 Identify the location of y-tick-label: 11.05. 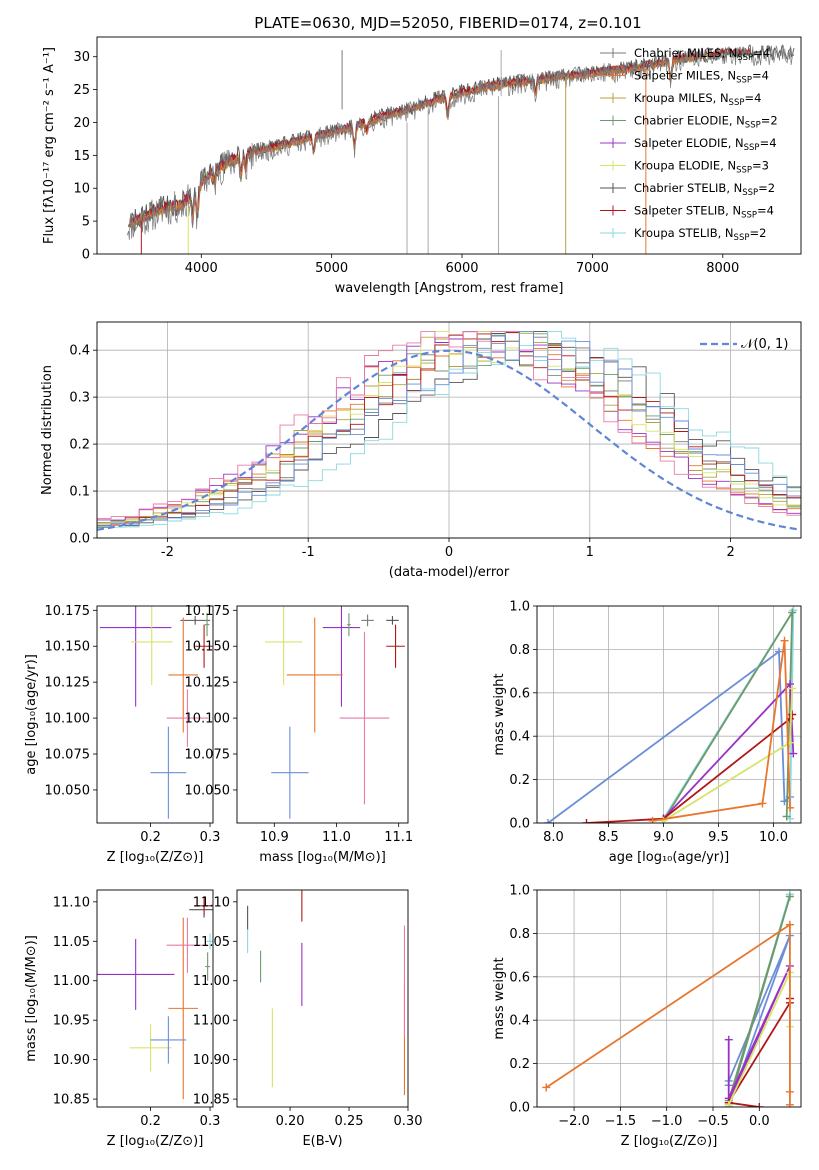
(211, 942).